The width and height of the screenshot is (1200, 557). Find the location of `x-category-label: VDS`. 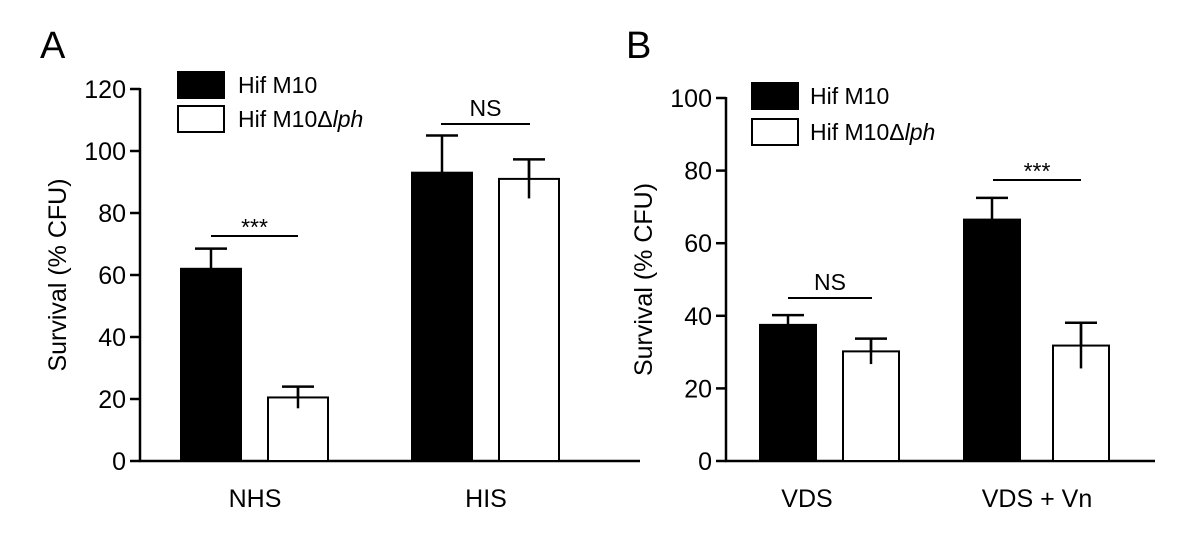

x-category-label: VDS is located at coordinates (806, 499).